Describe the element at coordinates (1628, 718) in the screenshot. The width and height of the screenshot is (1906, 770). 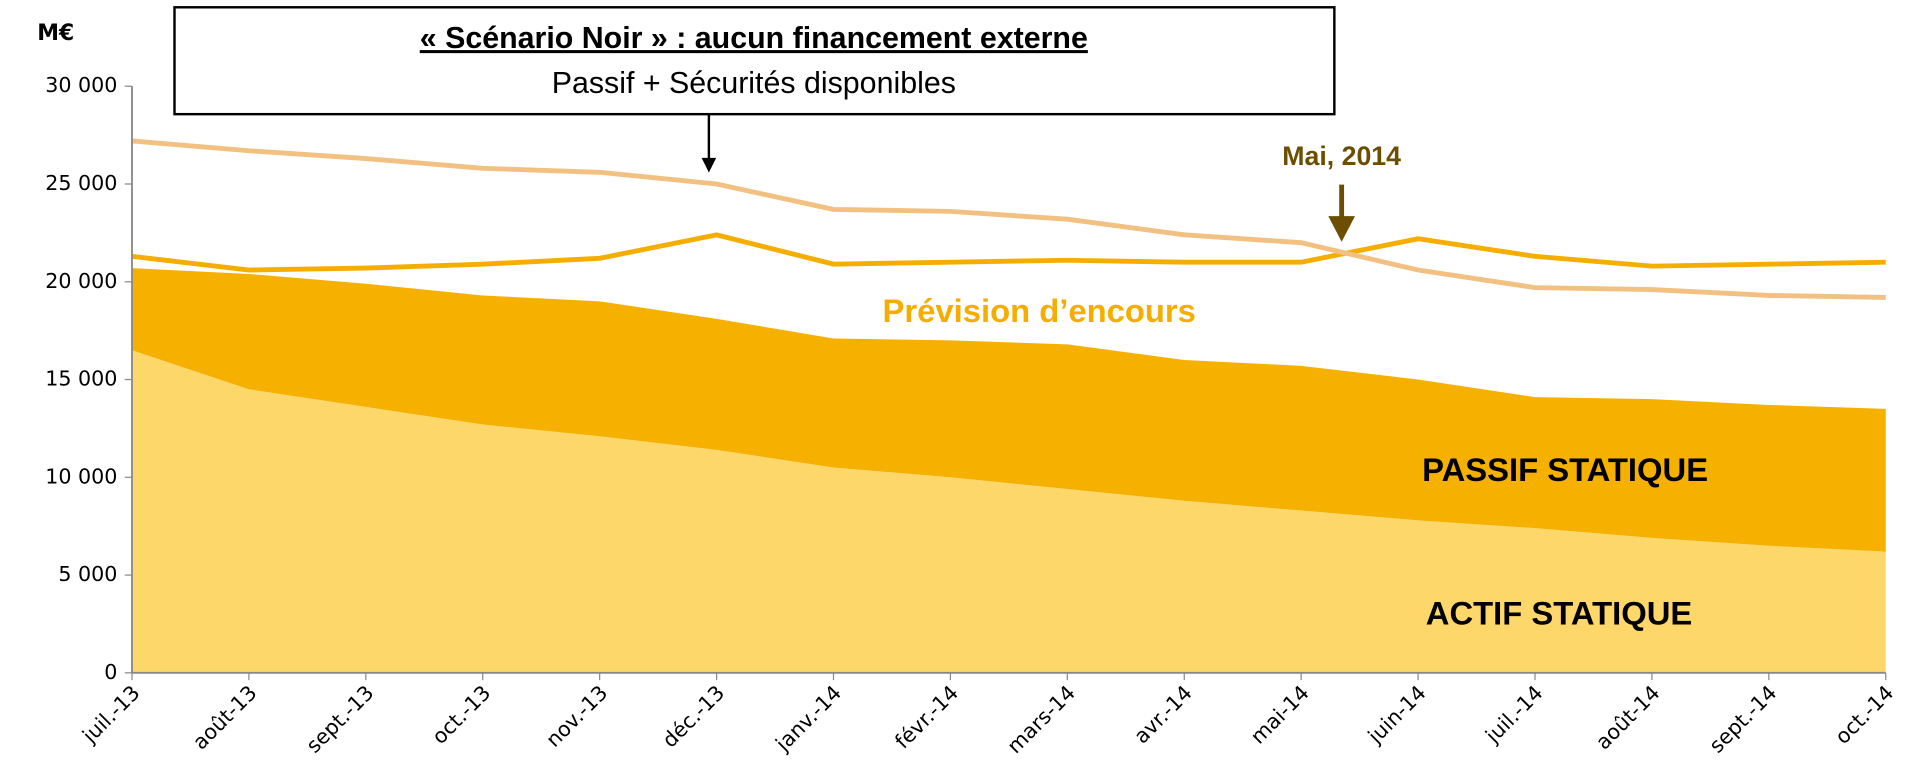
I see `x-tick-label: août-14` at that location.